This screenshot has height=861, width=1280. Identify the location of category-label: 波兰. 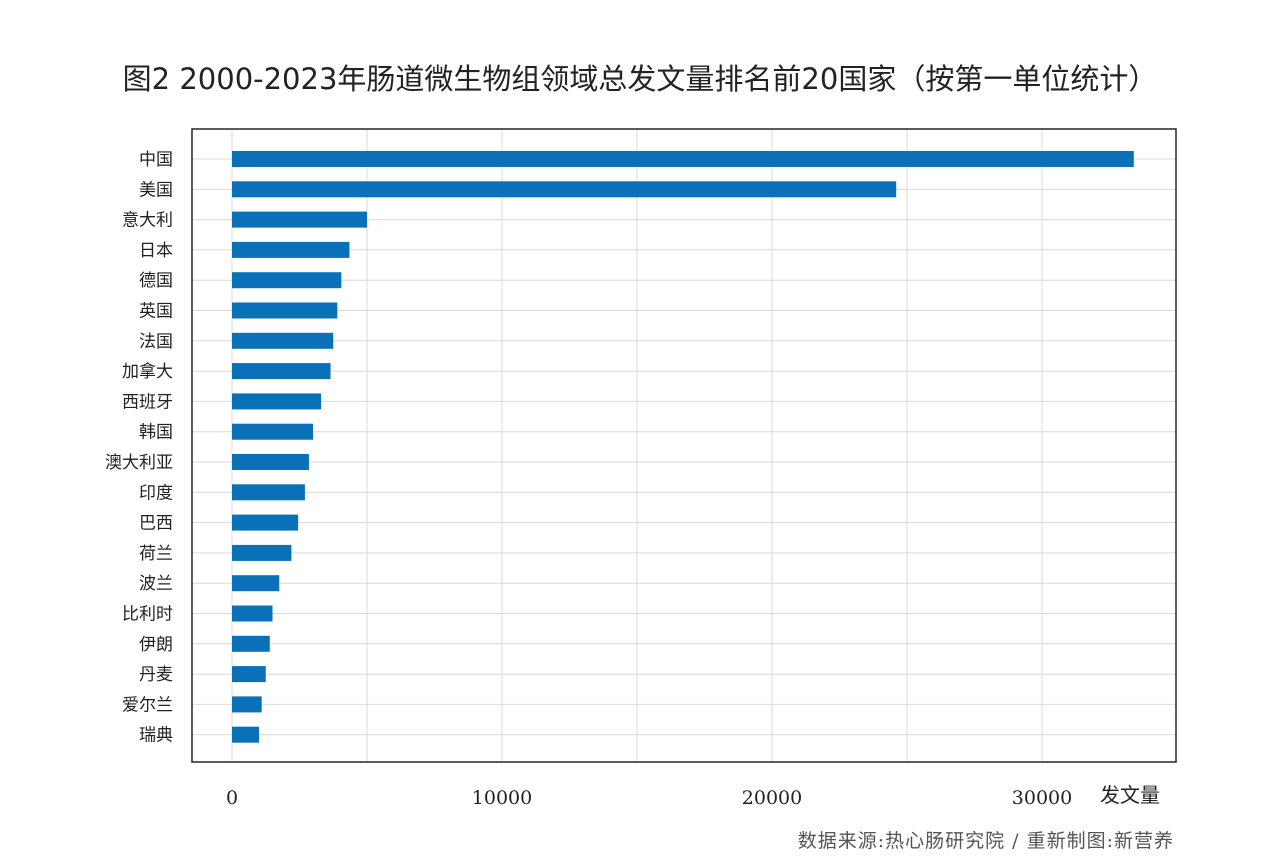
(156, 584).